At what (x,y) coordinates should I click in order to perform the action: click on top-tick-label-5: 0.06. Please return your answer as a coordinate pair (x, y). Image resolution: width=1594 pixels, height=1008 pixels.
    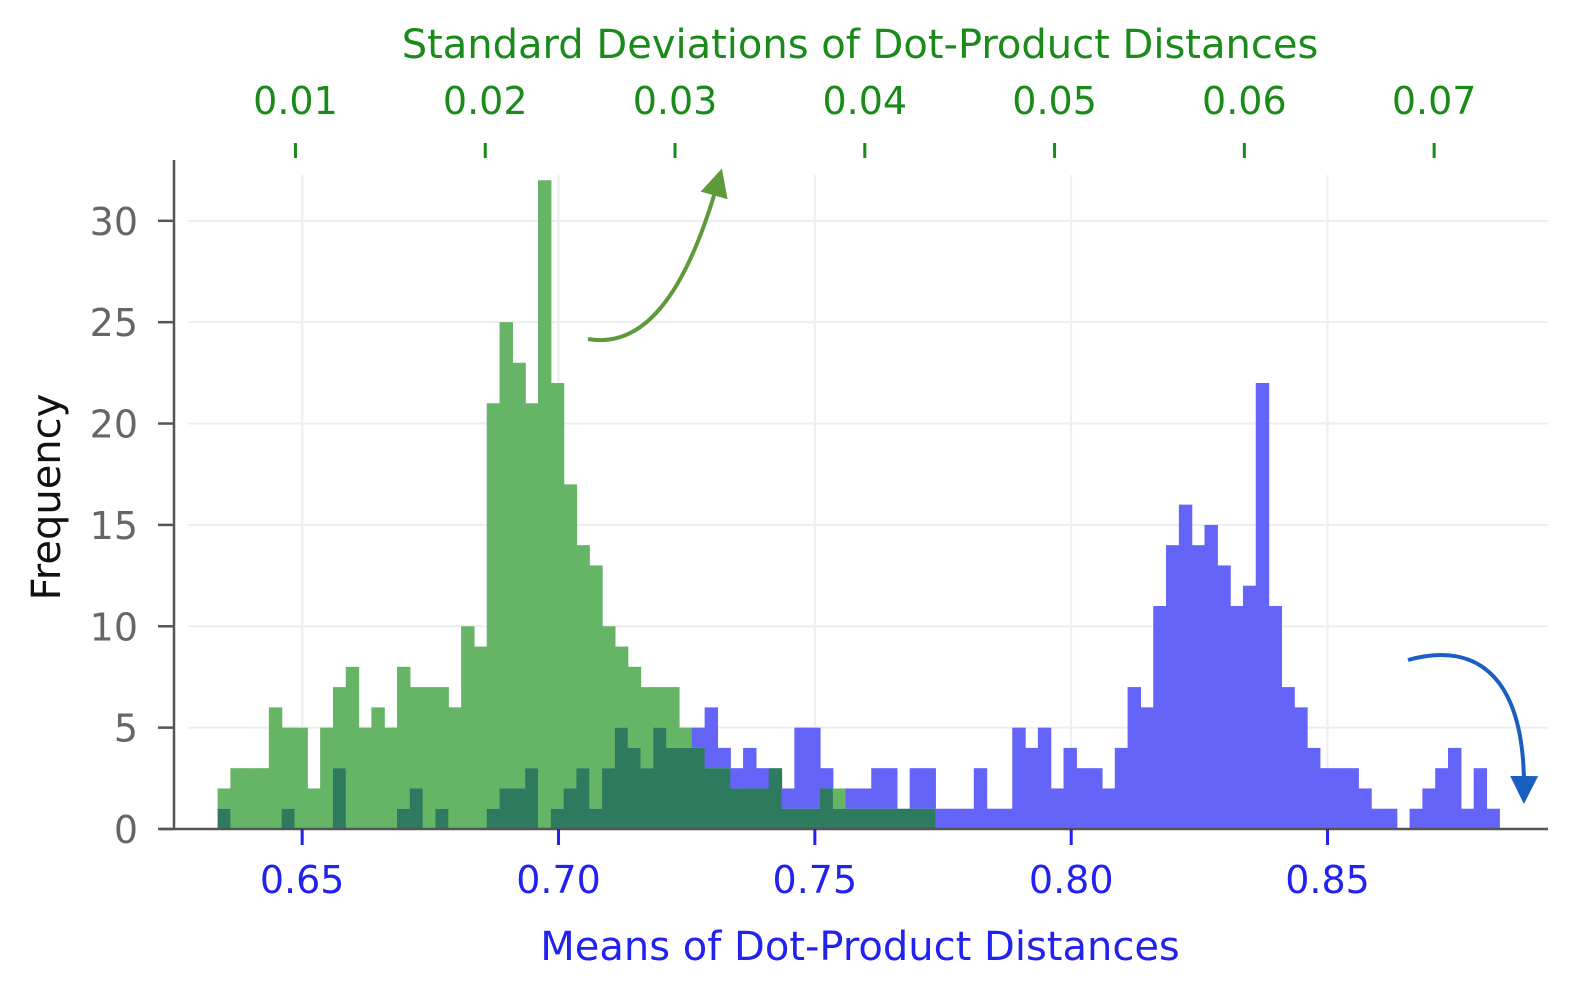
    Looking at the image, I should click on (1244, 101).